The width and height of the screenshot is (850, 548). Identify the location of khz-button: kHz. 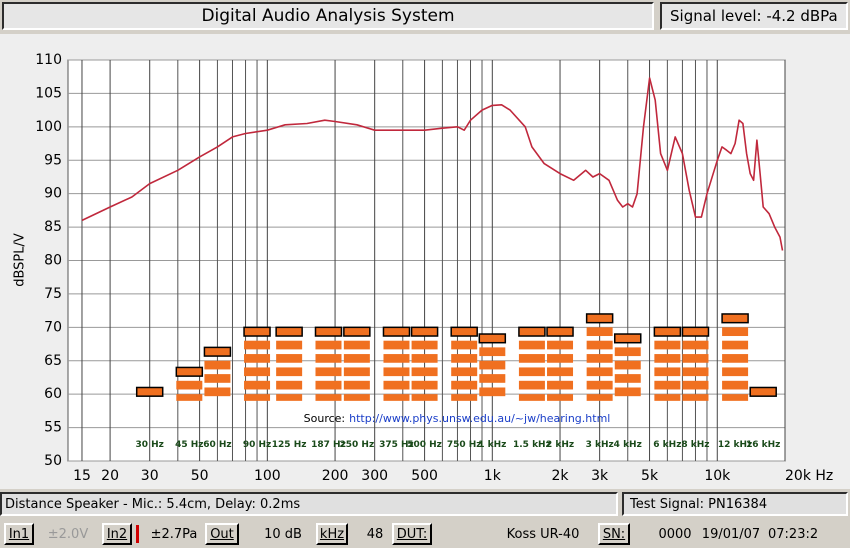
(332, 534).